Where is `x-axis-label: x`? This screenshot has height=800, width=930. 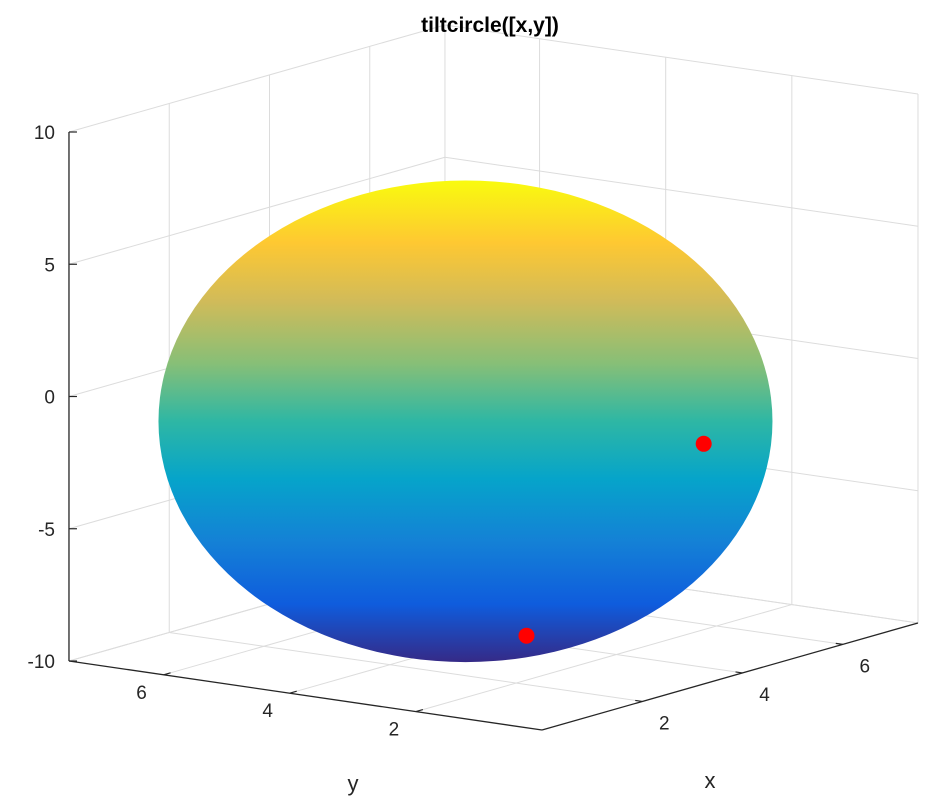
x-axis-label: x is located at coordinates (710, 780).